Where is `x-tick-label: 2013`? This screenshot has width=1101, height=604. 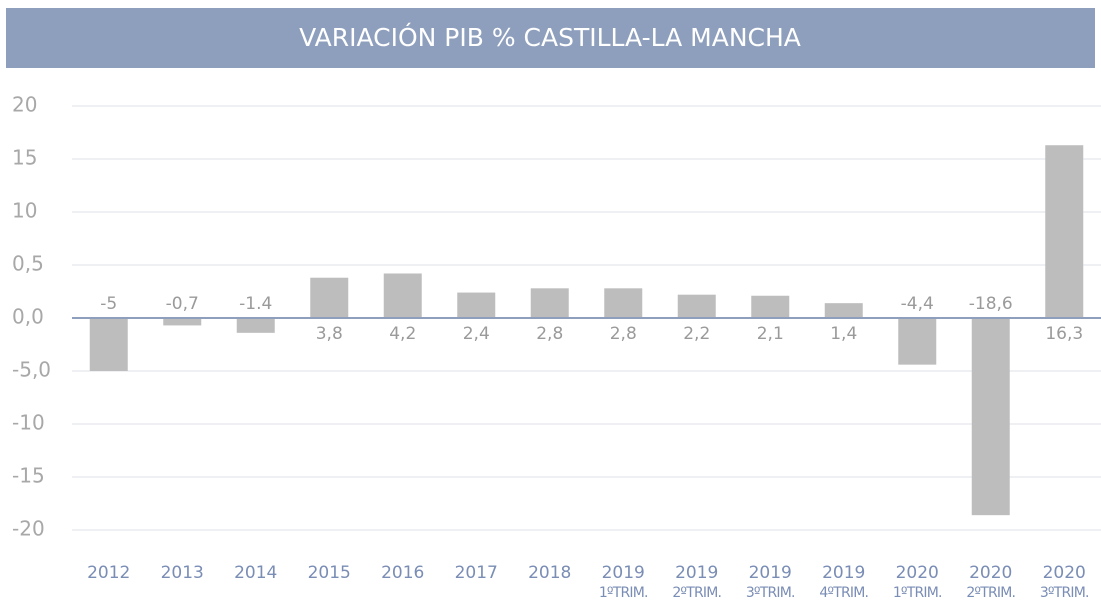 x-tick-label: 2013 is located at coordinates (182, 573).